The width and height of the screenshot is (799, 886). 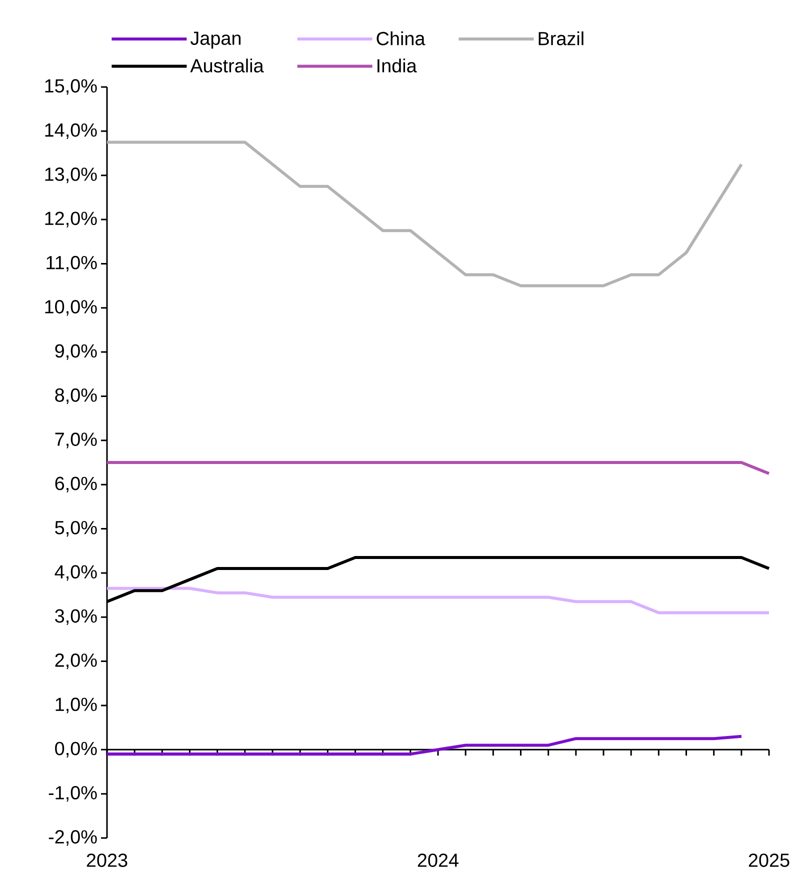 What do you see at coordinates (215, 40) in the screenshot?
I see `legend-label: Japan` at bounding box center [215, 40].